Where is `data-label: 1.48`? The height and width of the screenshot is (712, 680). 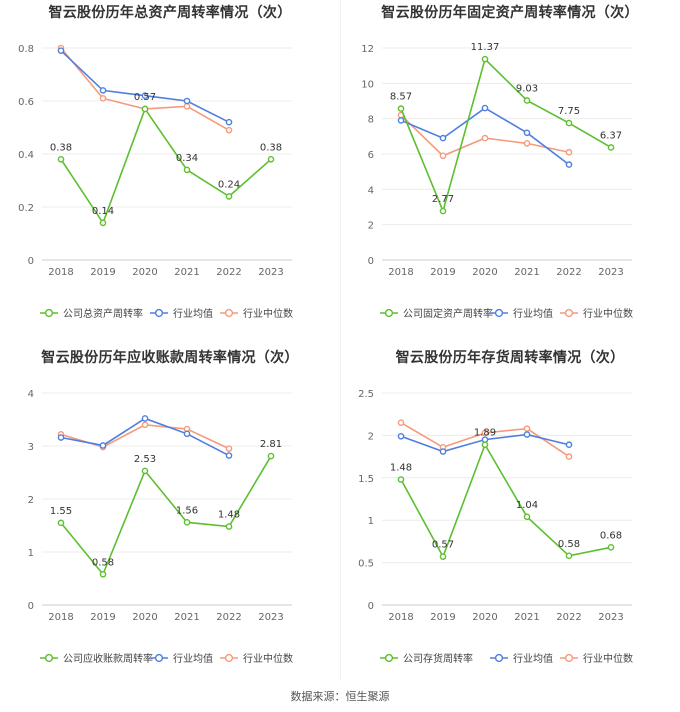 data-label: 1.48 is located at coordinates (229, 515).